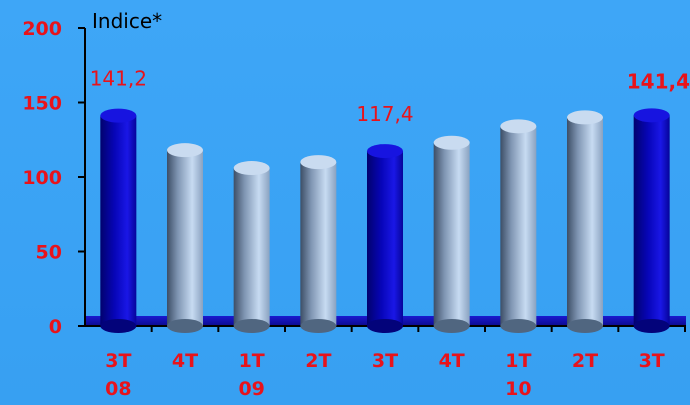 This screenshot has width=690, height=405. Describe the element at coordinates (42, 29) in the screenshot. I see `y-tick-label: 200` at that location.